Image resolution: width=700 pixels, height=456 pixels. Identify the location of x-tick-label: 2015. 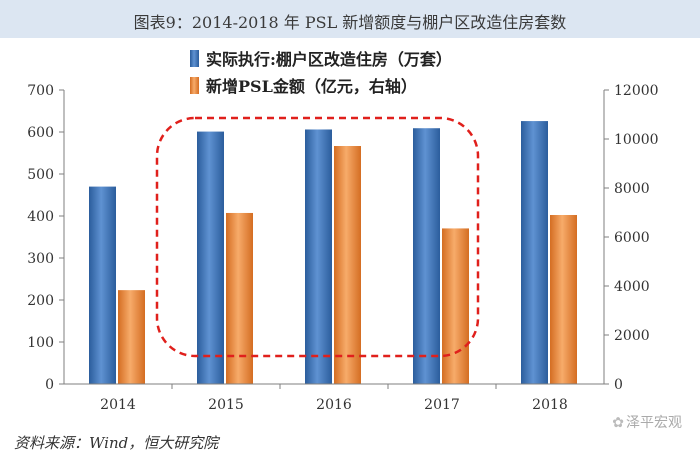
(226, 405).